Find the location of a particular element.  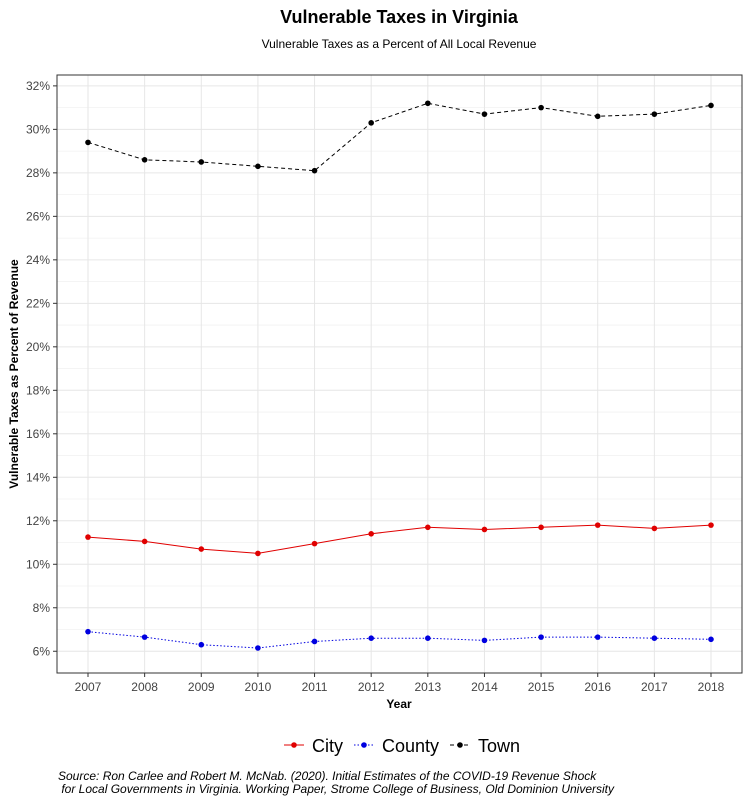

x-tick-label: 2011 is located at coordinates (315, 687).